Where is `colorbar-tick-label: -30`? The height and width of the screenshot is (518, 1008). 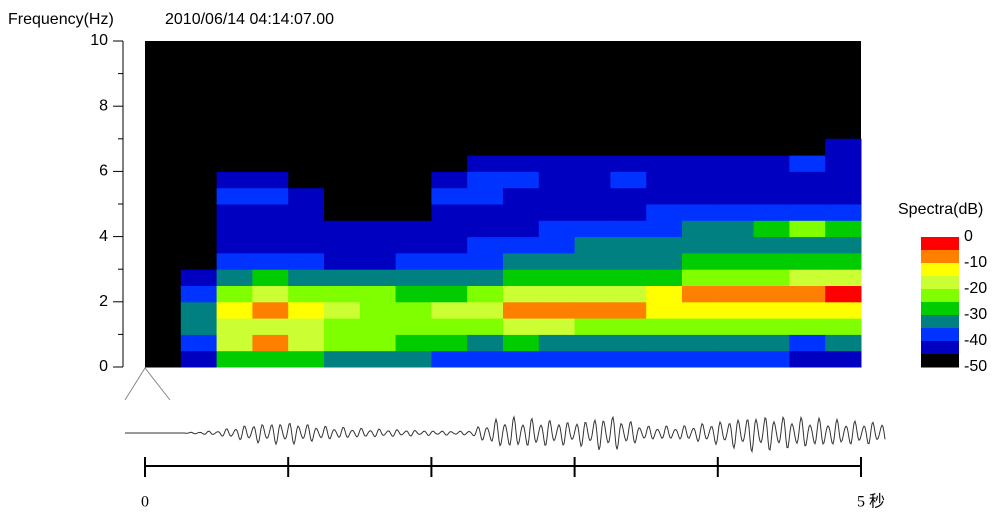 colorbar-tick-label: -30 is located at coordinates (975, 314).